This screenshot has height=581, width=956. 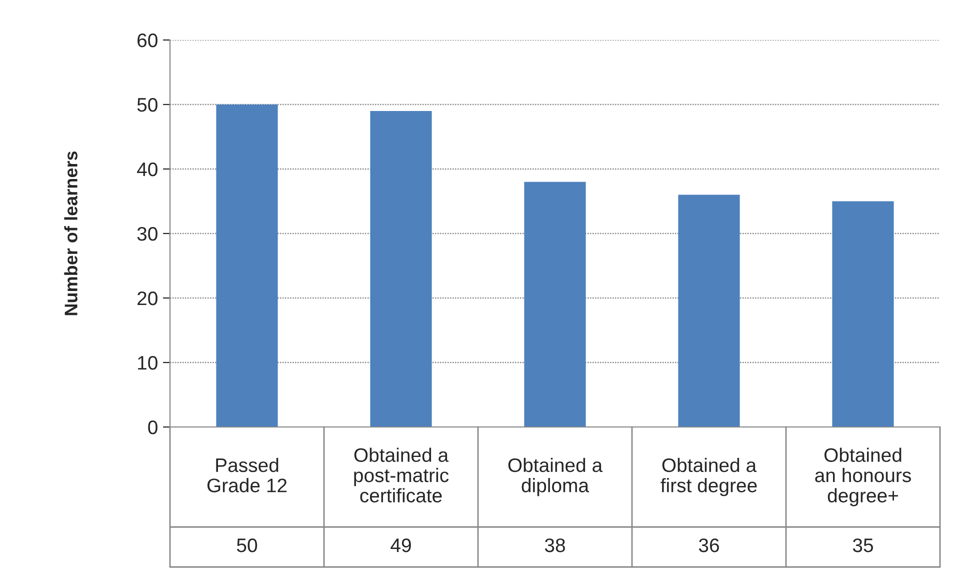 I want to click on x-tick-label: Obtained a post-matric certificate, so click(x=401, y=475).